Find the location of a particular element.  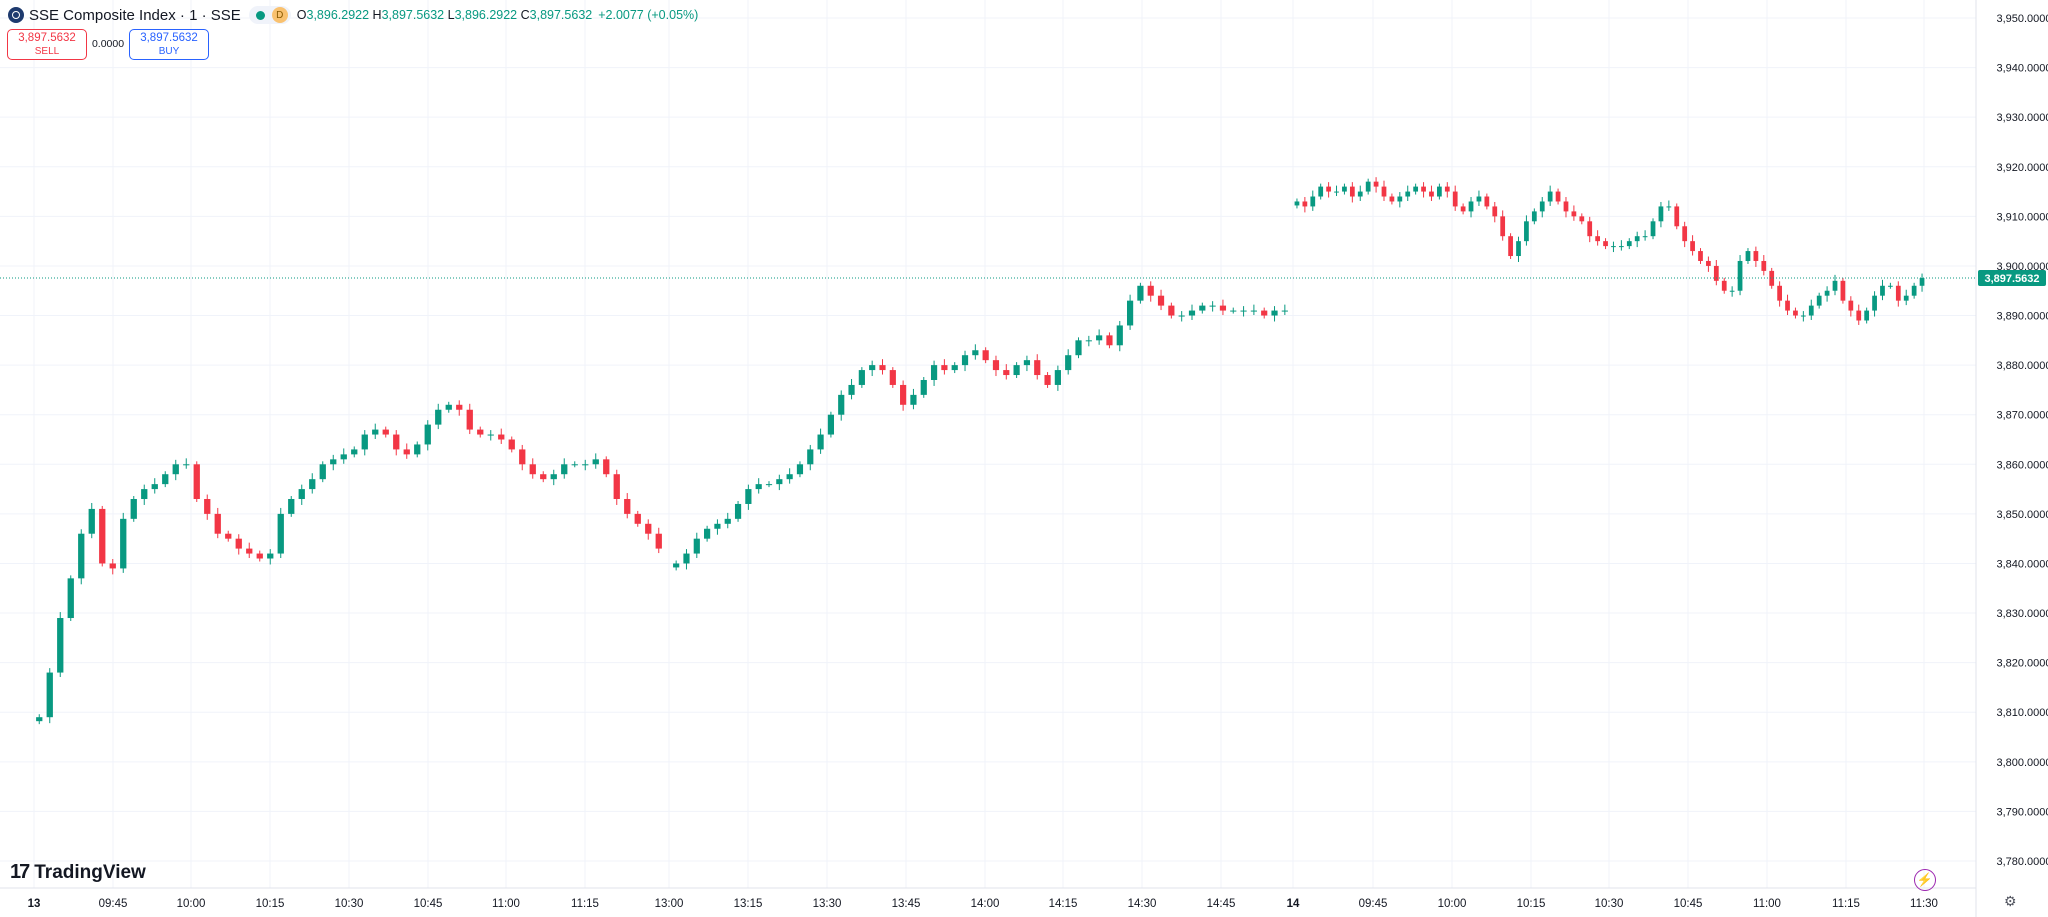

x-tick-label: 10:30 is located at coordinates (1609, 904).